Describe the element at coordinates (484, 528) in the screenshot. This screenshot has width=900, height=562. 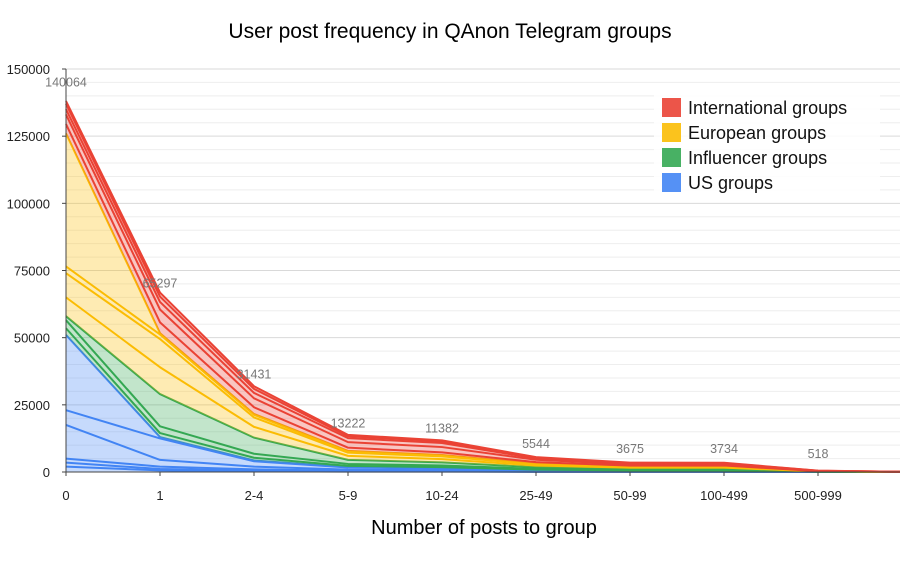
I see `x-axis-title: Number of posts to group` at that location.